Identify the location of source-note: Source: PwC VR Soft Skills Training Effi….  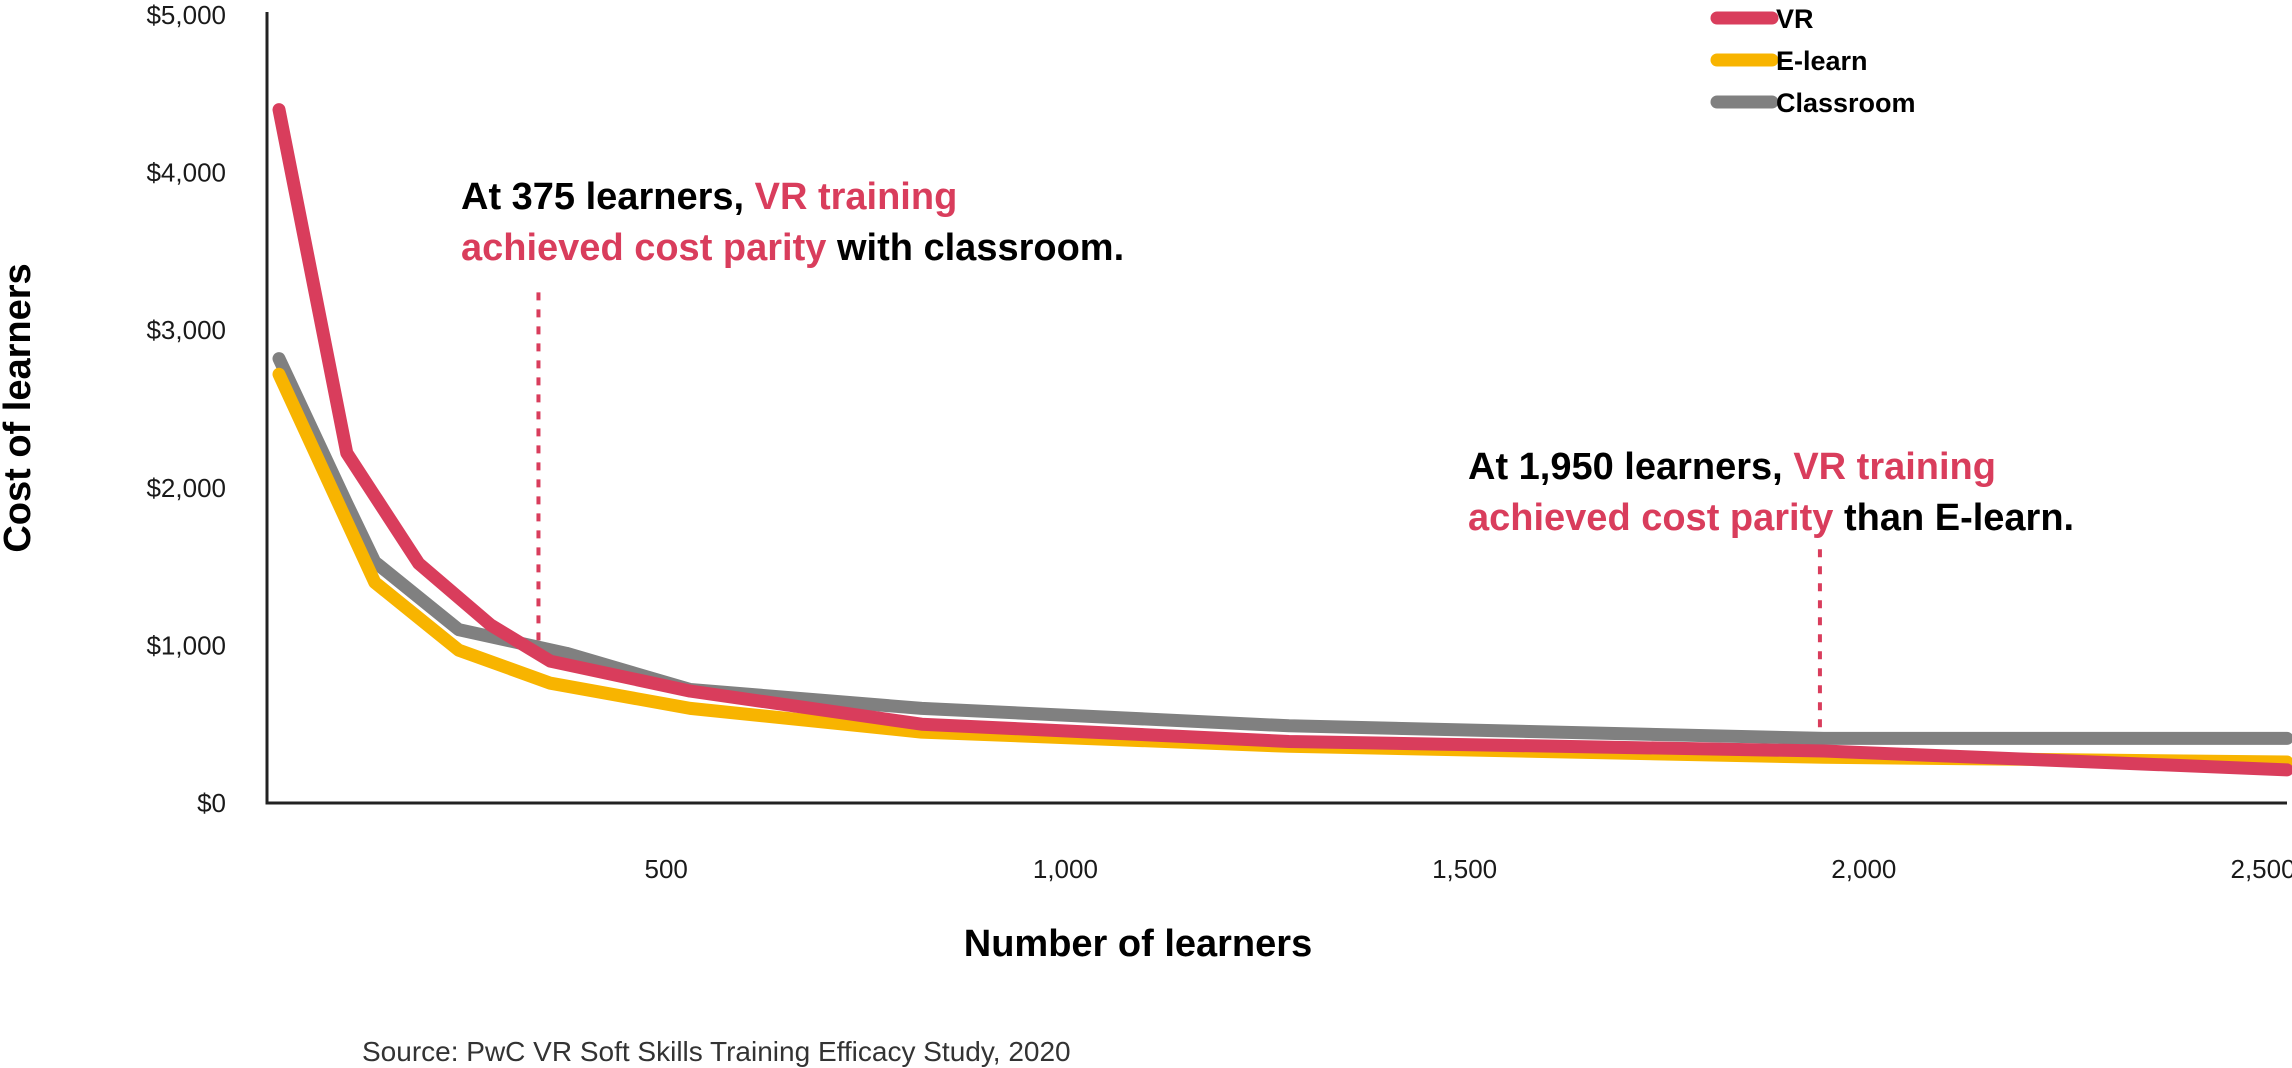
(716, 1051).